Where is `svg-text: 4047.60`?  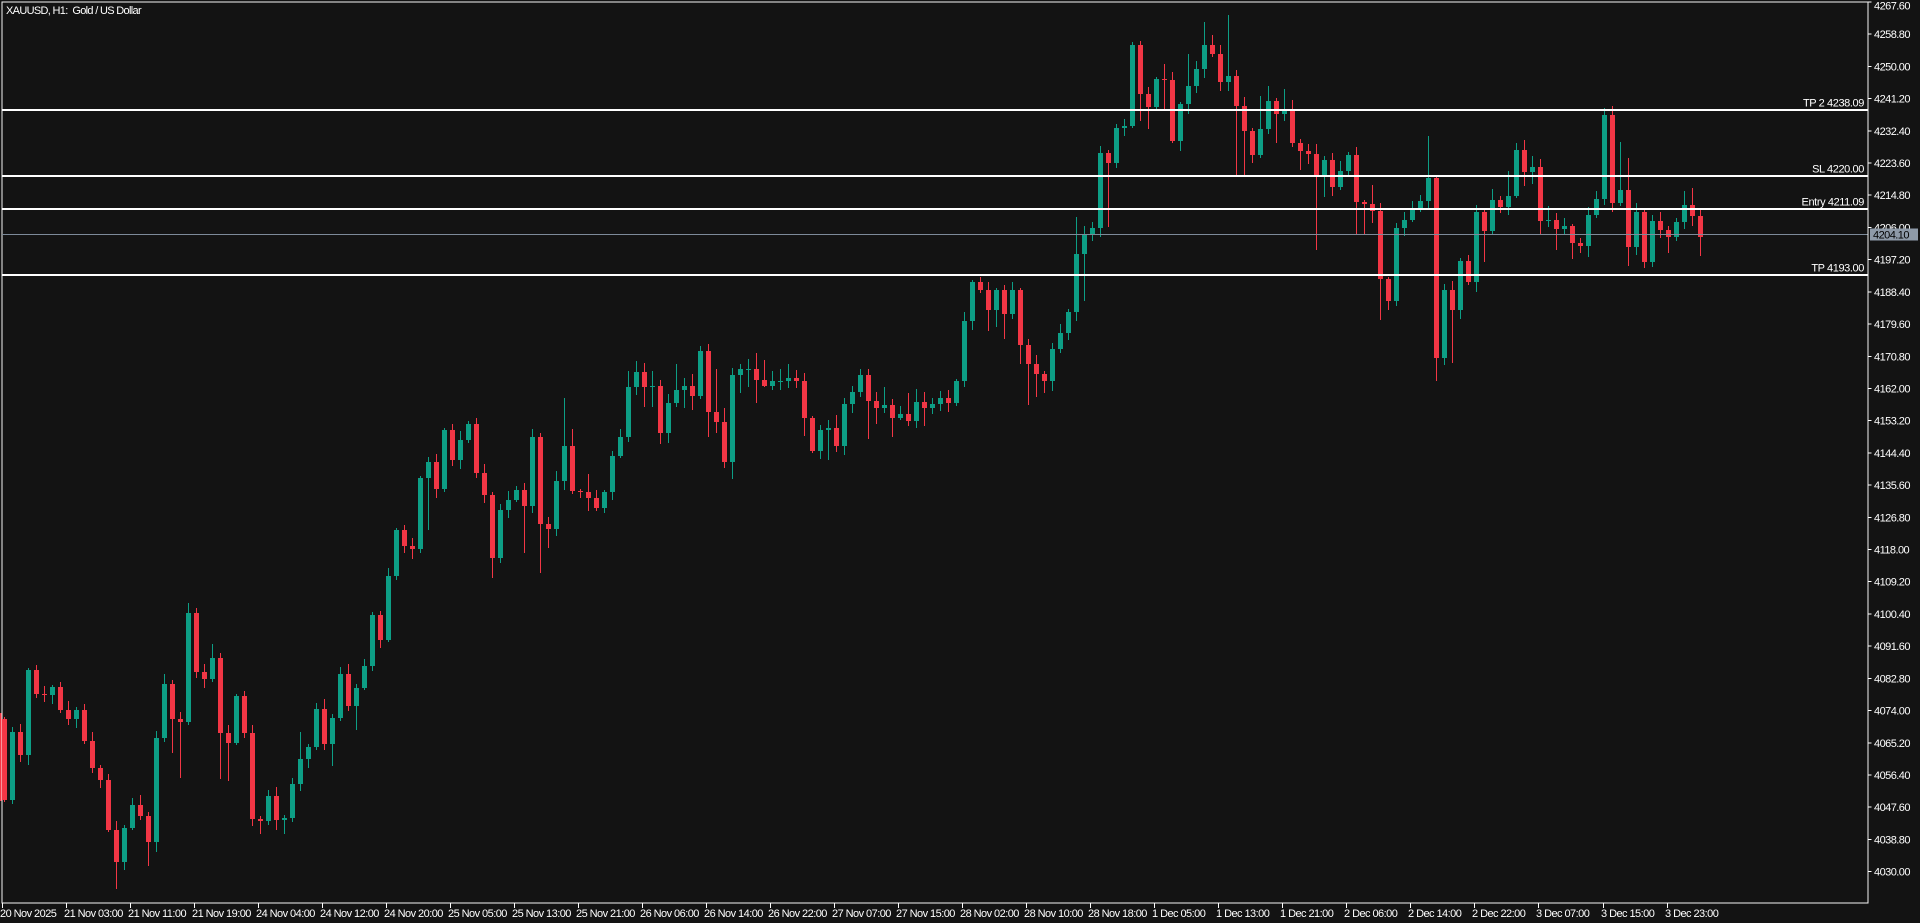 svg-text: 4047.60 is located at coordinates (1892, 808).